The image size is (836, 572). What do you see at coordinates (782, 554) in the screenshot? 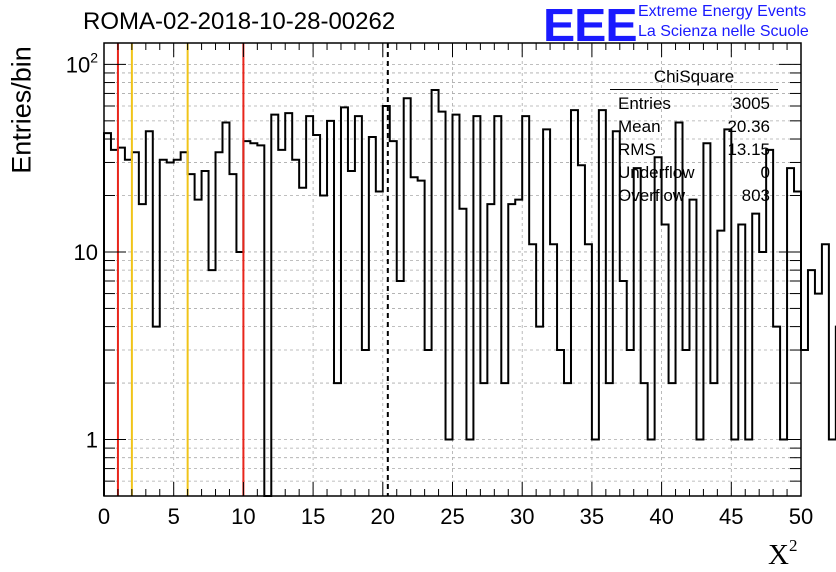
I see `x-axis-label: X2` at bounding box center [782, 554].